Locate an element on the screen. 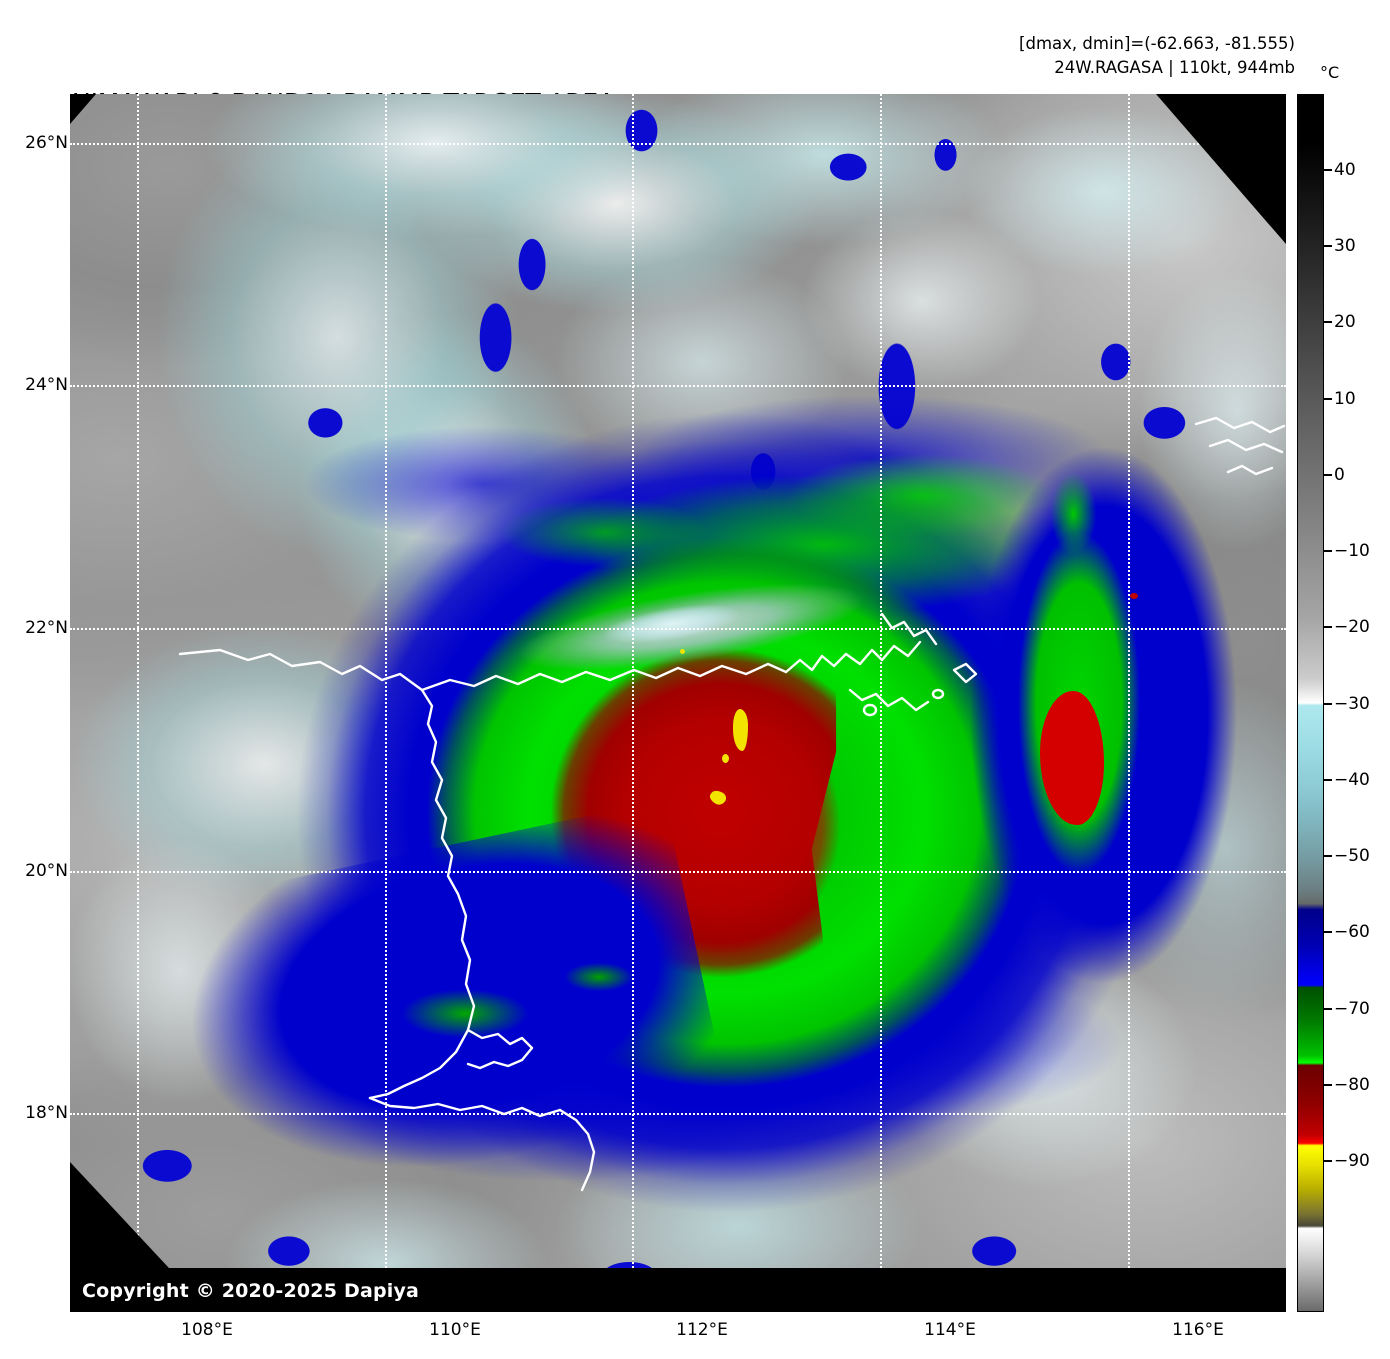 The image size is (1390, 1359). cbar-label-m10: −10 is located at coordinates (1352, 551).